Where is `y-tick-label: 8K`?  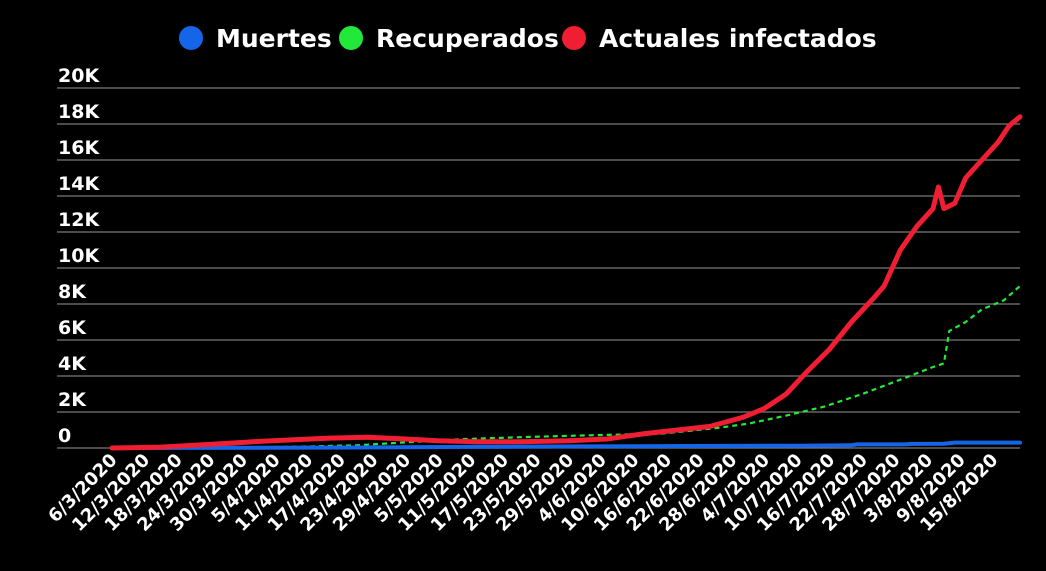 y-tick-label: 8K is located at coordinates (72, 292).